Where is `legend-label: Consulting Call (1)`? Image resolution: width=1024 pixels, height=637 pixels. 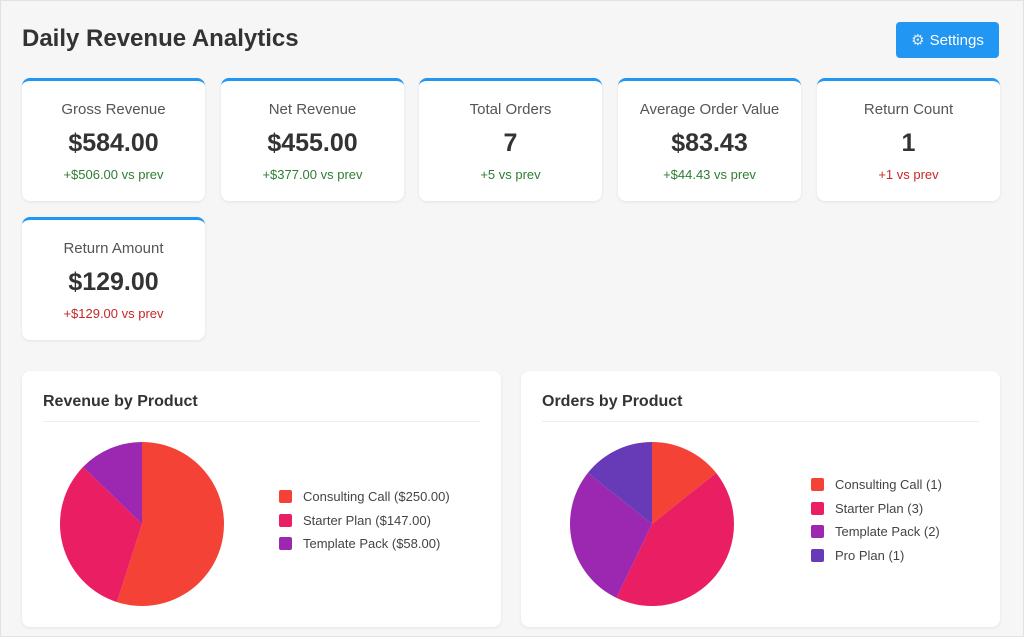
legend-label: Consulting Call (1) is located at coordinates (888, 485).